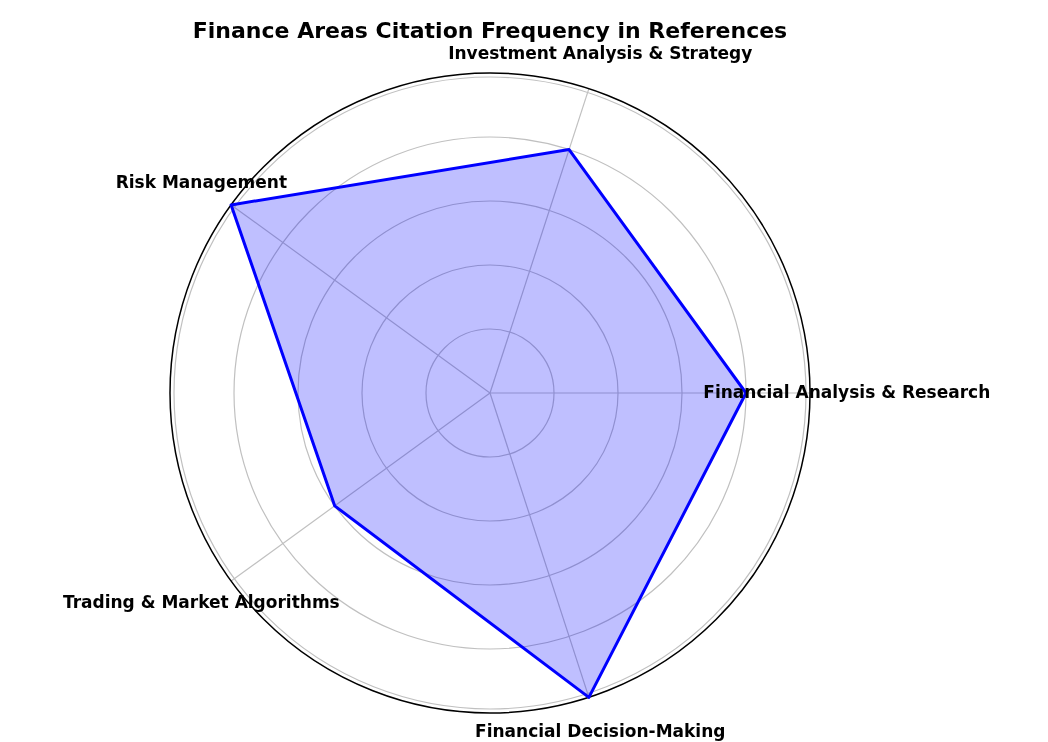  Describe the element at coordinates (600, 52) in the screenshot. I see `spoke-label: Investment Analysis & Strategy` at that location.